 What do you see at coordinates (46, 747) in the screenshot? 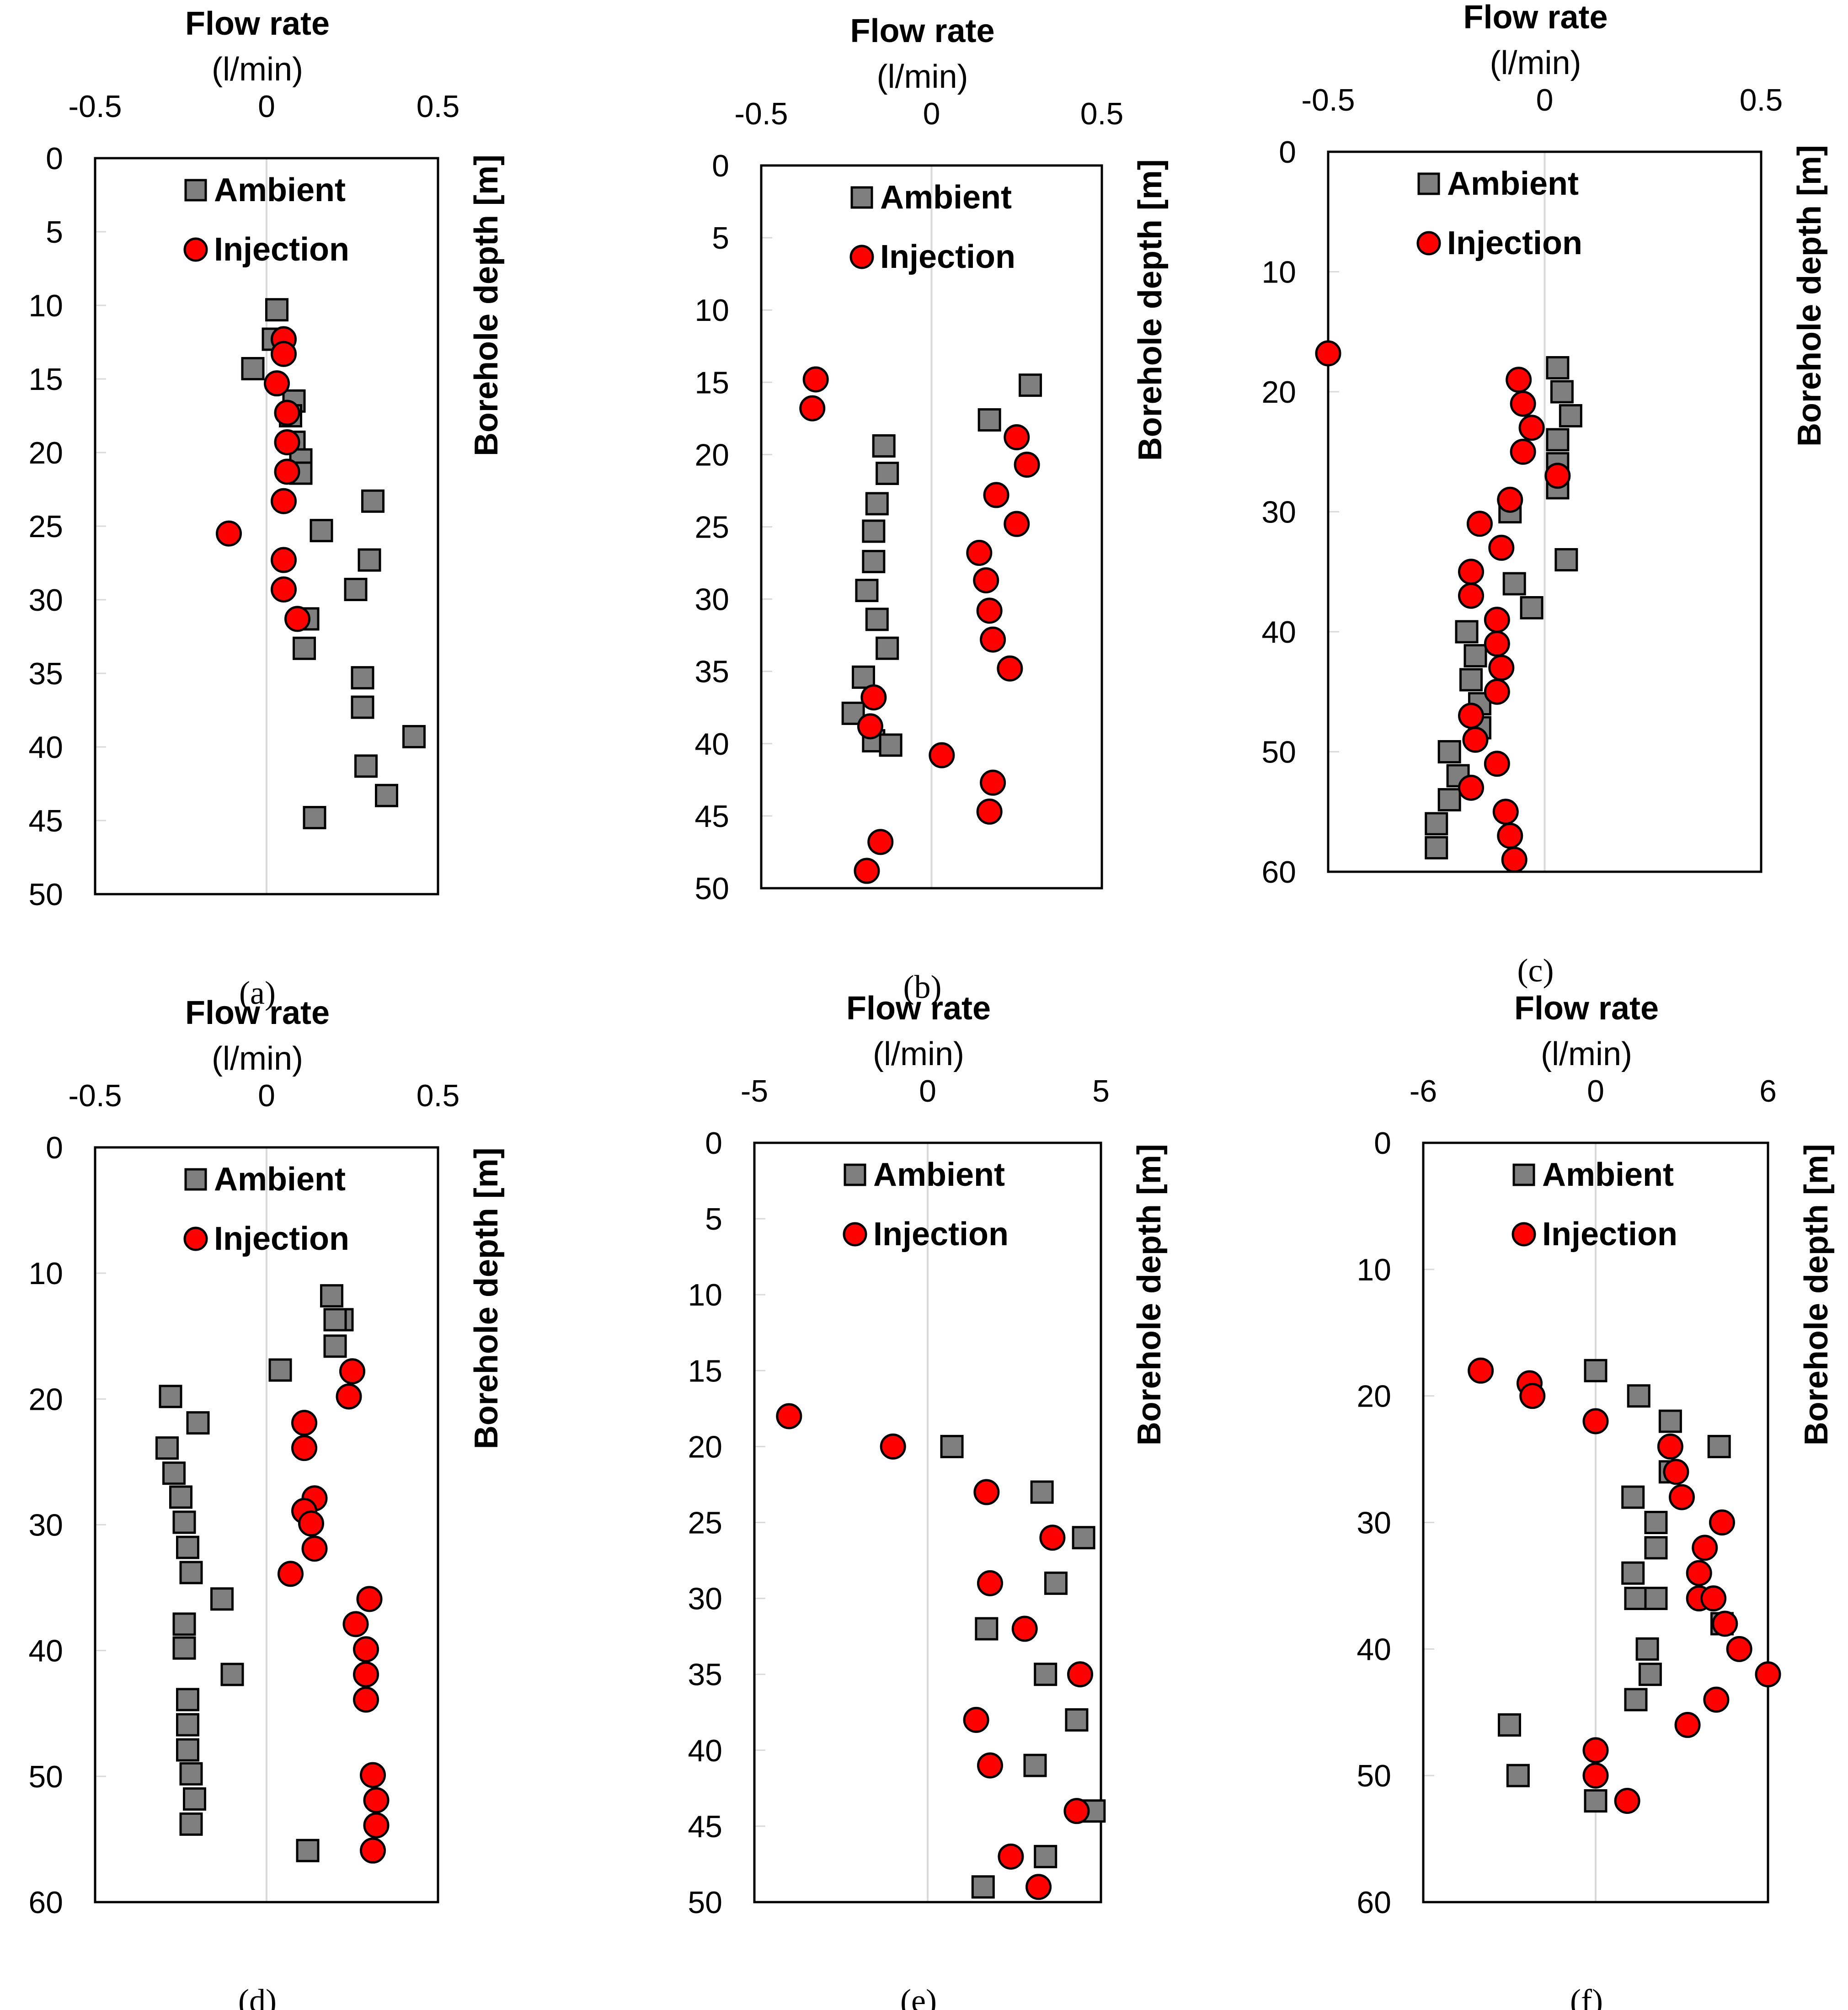
I see `y-tick-label: 40` at bounding box center [46, 747].